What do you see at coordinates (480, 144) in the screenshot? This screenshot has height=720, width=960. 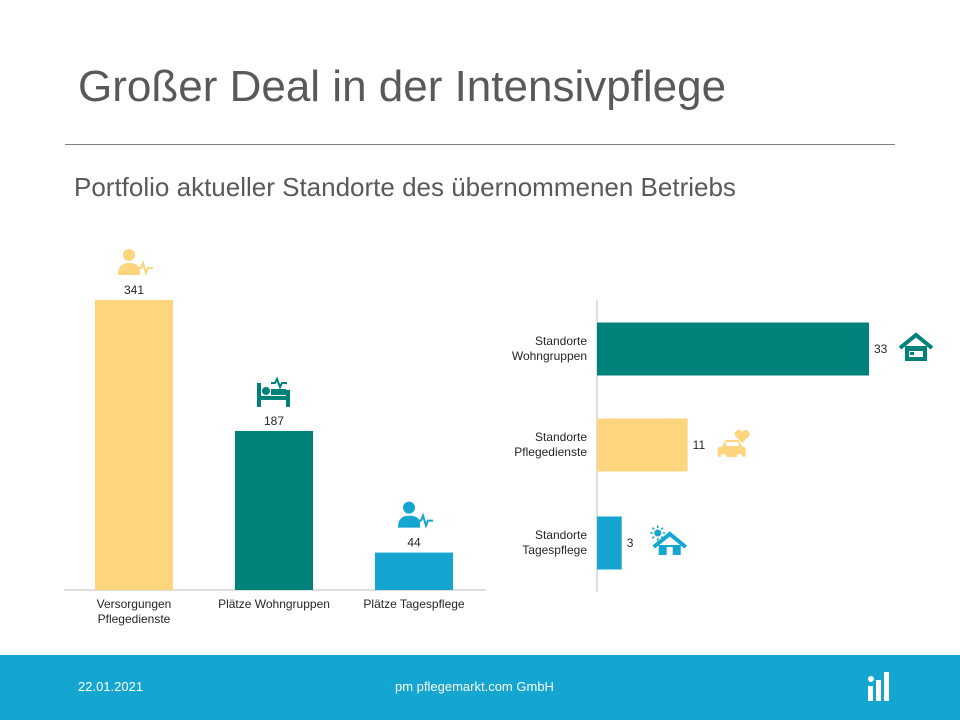 I see `title-divider` at bounding box center [480, 144].